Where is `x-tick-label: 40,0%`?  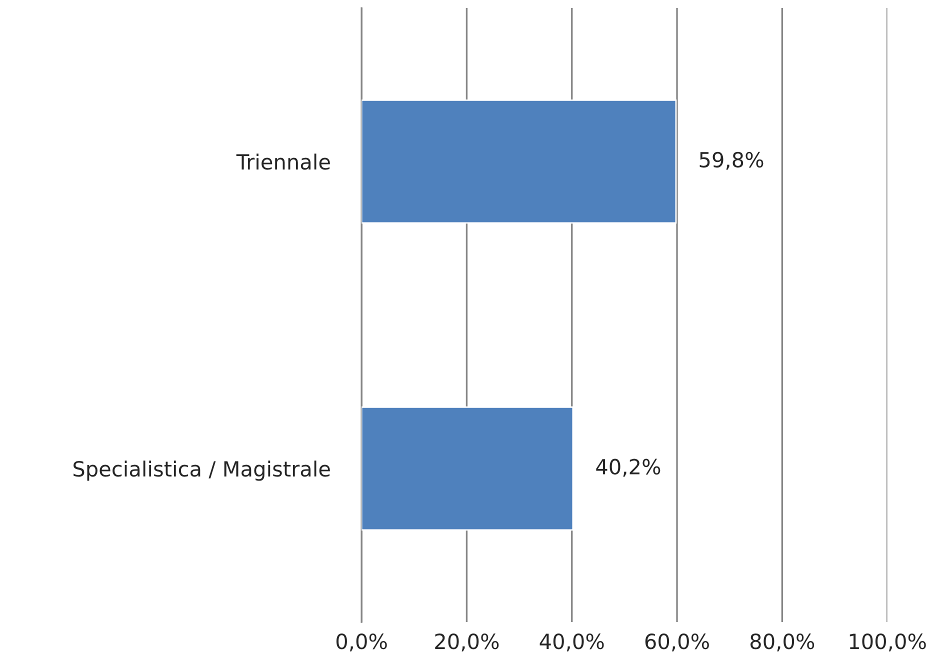
x-tick-label: 40,0% is located at coordinates (572, 642).